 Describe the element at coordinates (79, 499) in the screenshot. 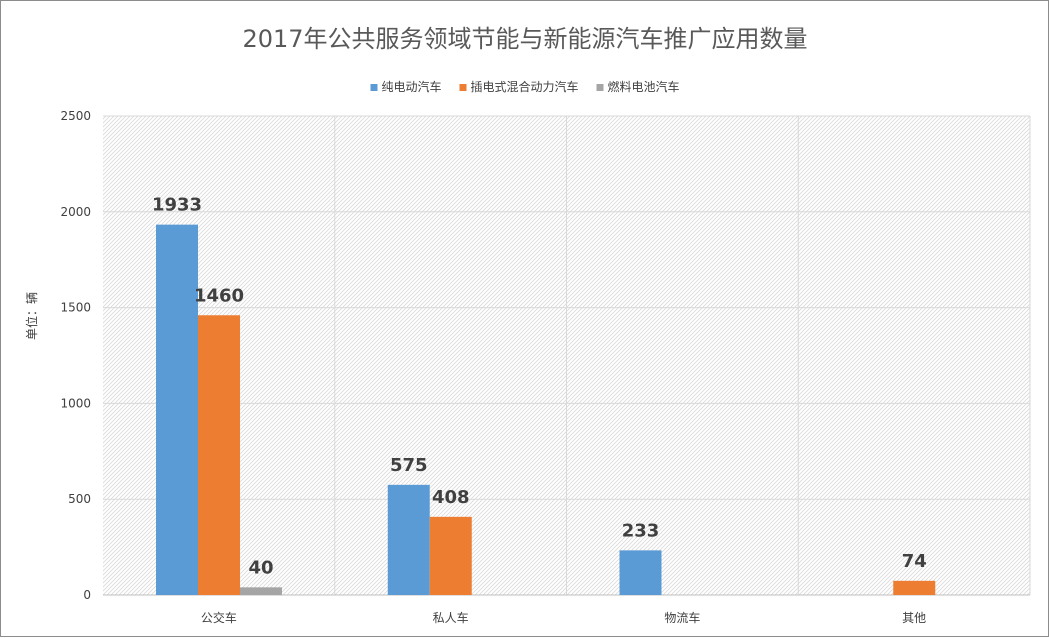

I see `y-tick-label: 500` at that location.